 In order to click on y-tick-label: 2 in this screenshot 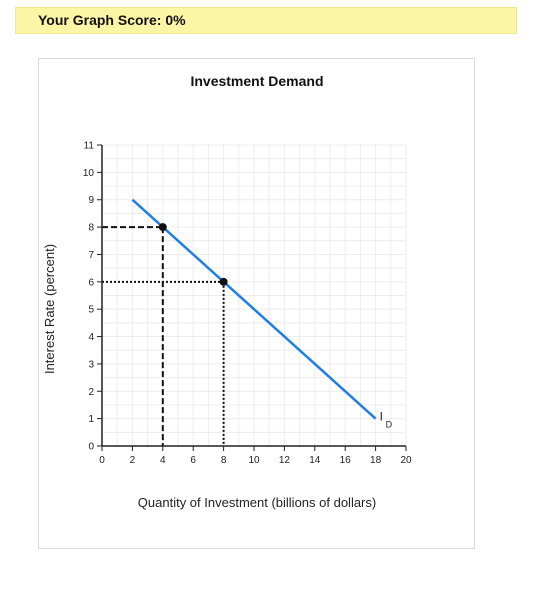, I will do `click(91, 392)`.